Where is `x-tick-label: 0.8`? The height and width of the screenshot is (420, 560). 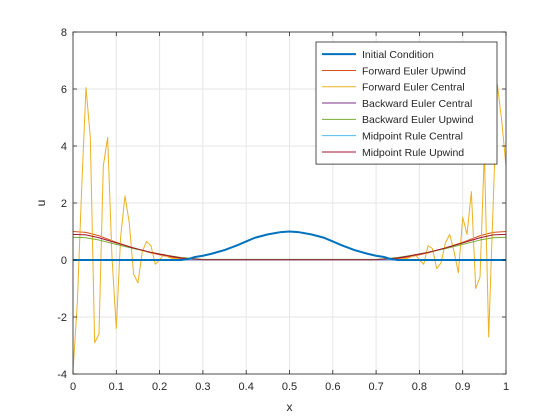
x-tick-label: 0.8 is located at coordinates (419, 387).